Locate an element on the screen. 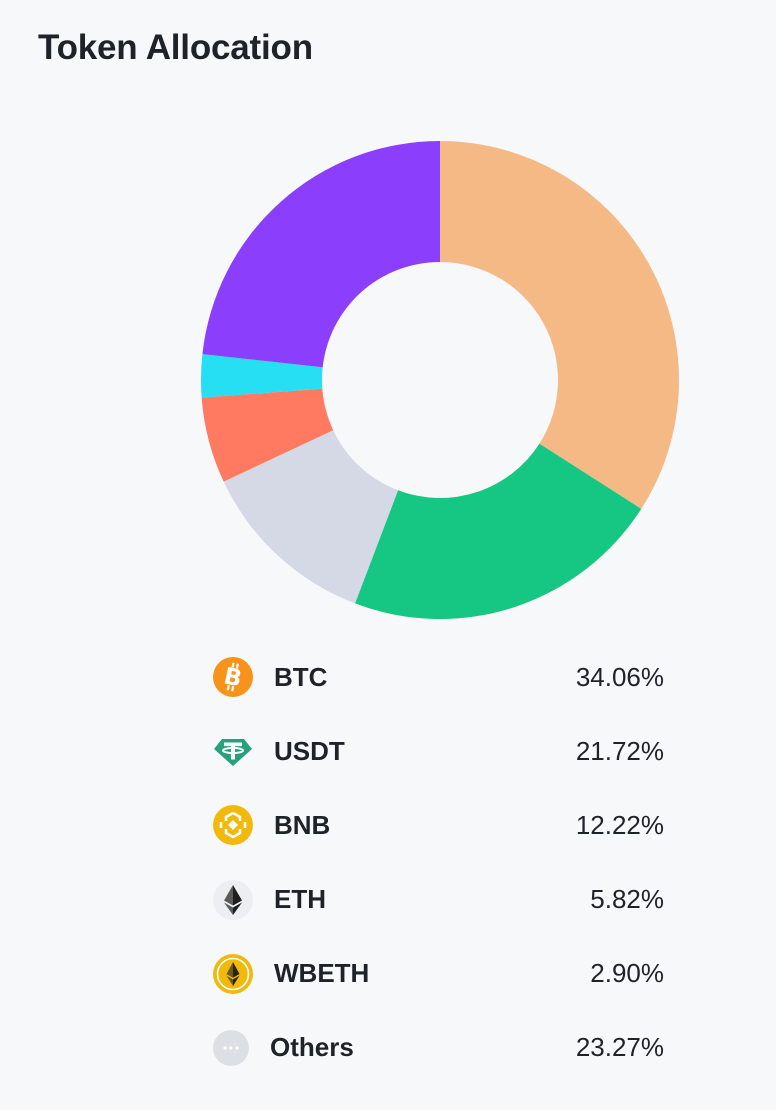 The height and width of the screenshot is (1110, 776). legend-symbol: WBETH is located at coordinates (322, 973).